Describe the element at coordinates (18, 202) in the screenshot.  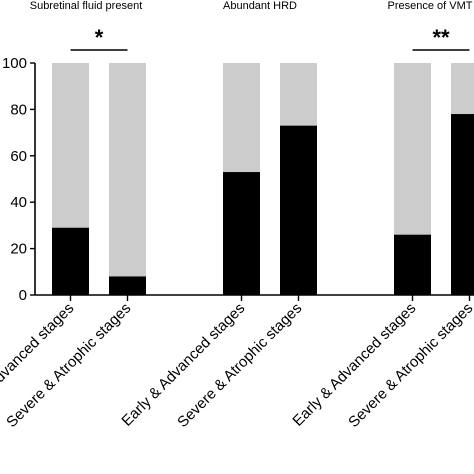
I see `y-tick-label: 40` at that location.